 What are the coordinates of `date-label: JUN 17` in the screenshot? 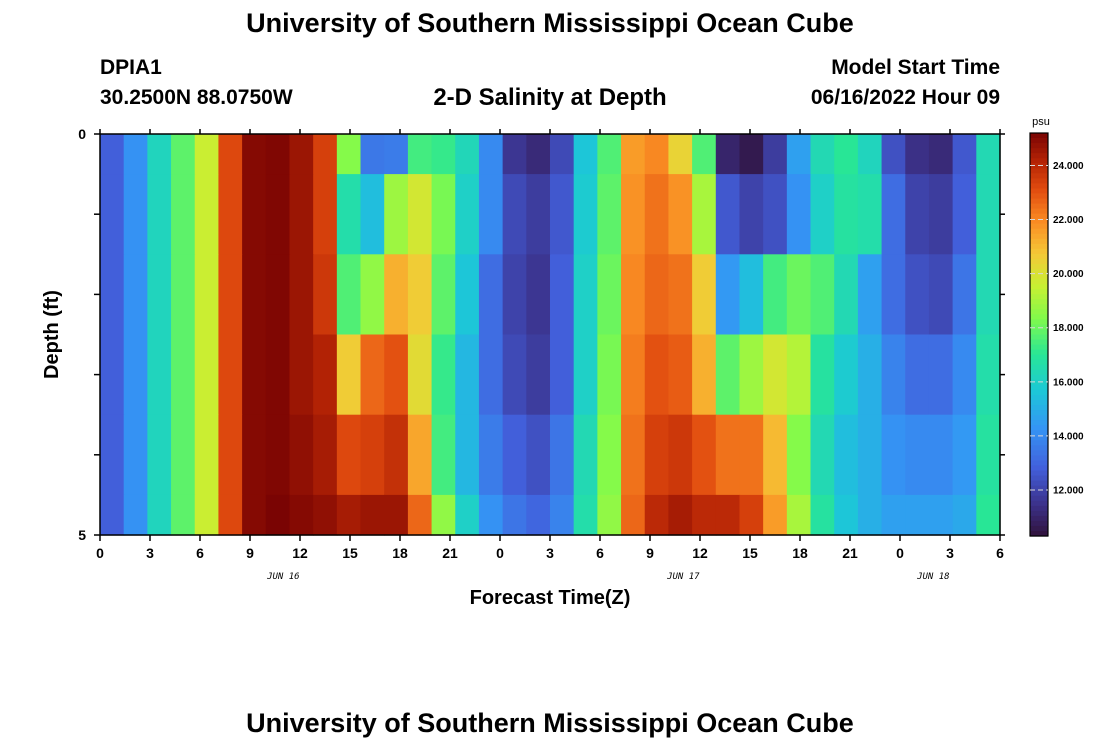 It's located at (683, 577).